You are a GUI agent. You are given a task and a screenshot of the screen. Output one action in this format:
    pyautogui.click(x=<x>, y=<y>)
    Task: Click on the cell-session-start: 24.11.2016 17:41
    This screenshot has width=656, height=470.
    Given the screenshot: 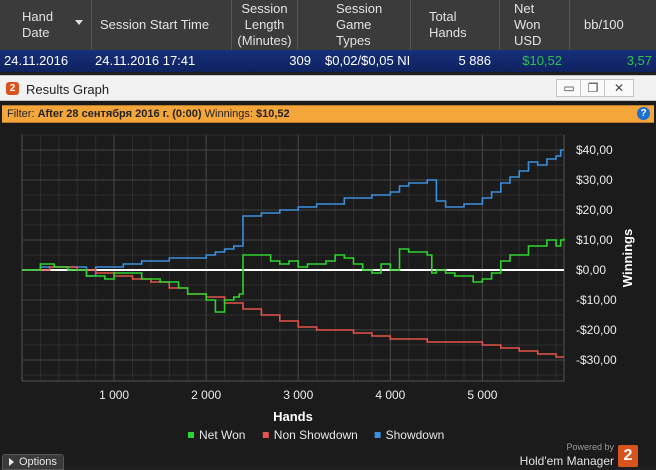 What is the action you would take?
    pyautogui.click(x=145, y=60)
    